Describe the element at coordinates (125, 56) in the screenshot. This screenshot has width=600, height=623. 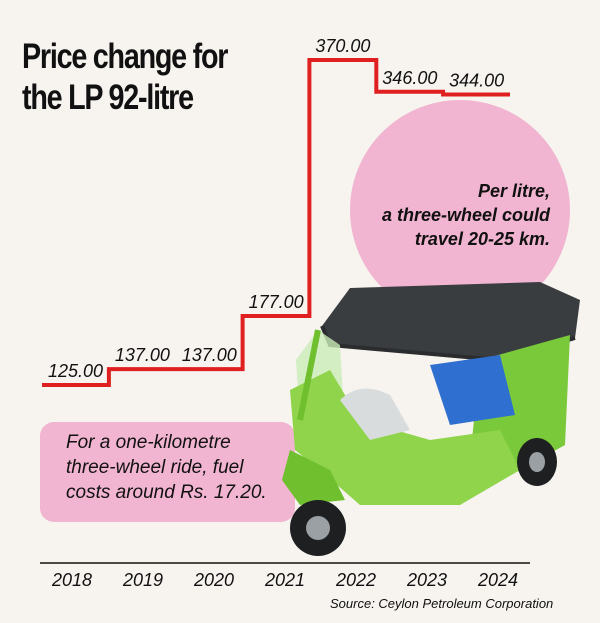
I see `chart-title-line-1: Price change for` at that location.